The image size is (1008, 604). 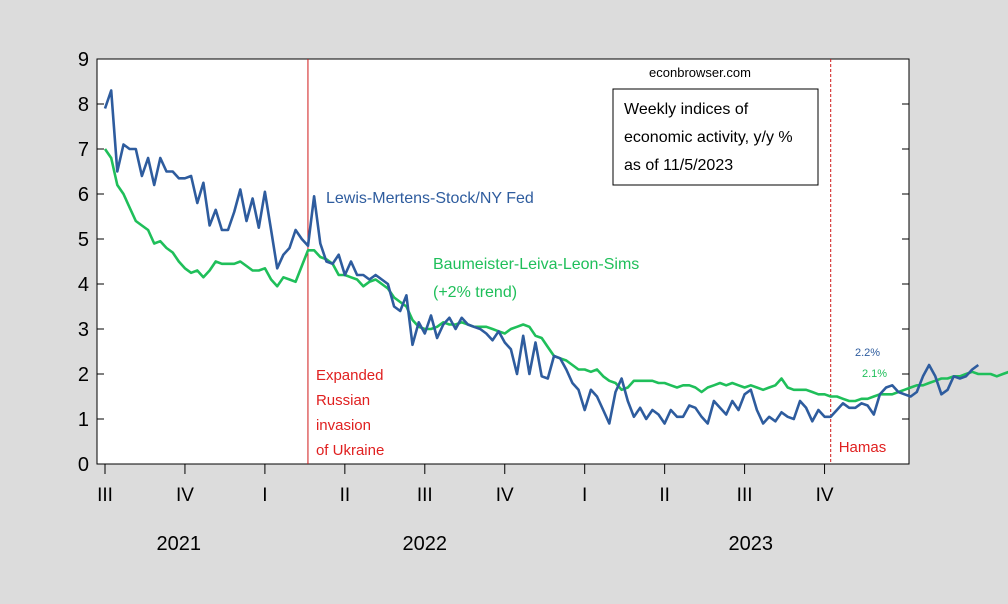 What do you see at coordinates (83, 195) in the screenshot?
I see `y-tick-label: 6` at bounding box center [83, 195].